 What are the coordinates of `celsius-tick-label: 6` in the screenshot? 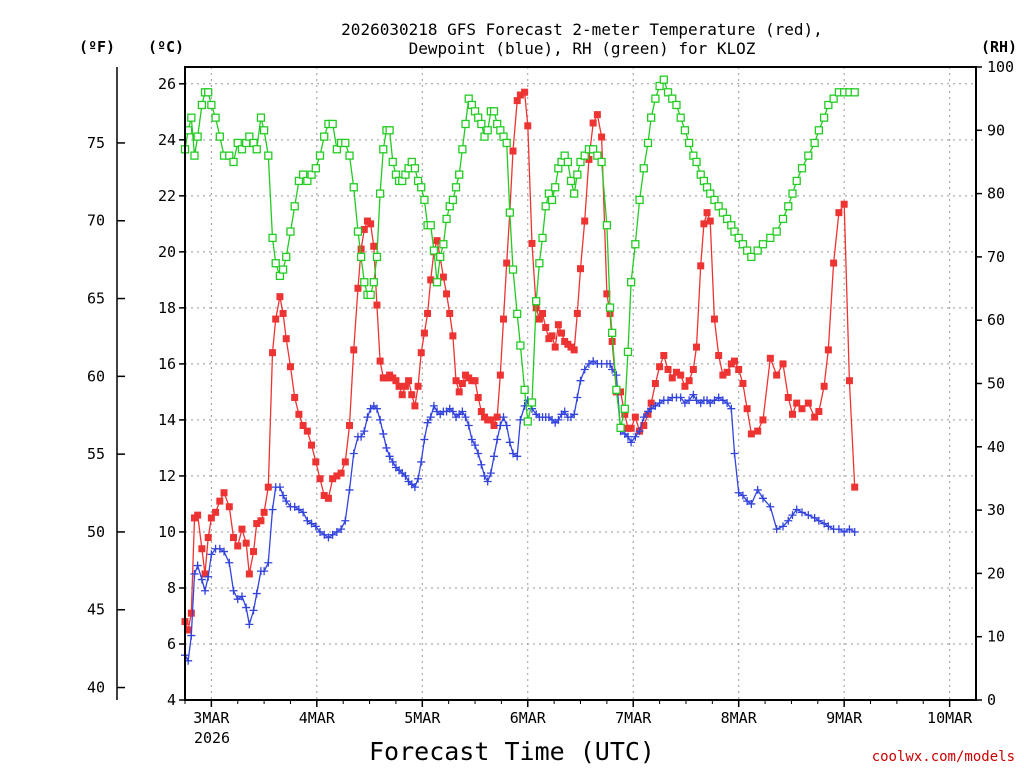 It's located at (171, 644).